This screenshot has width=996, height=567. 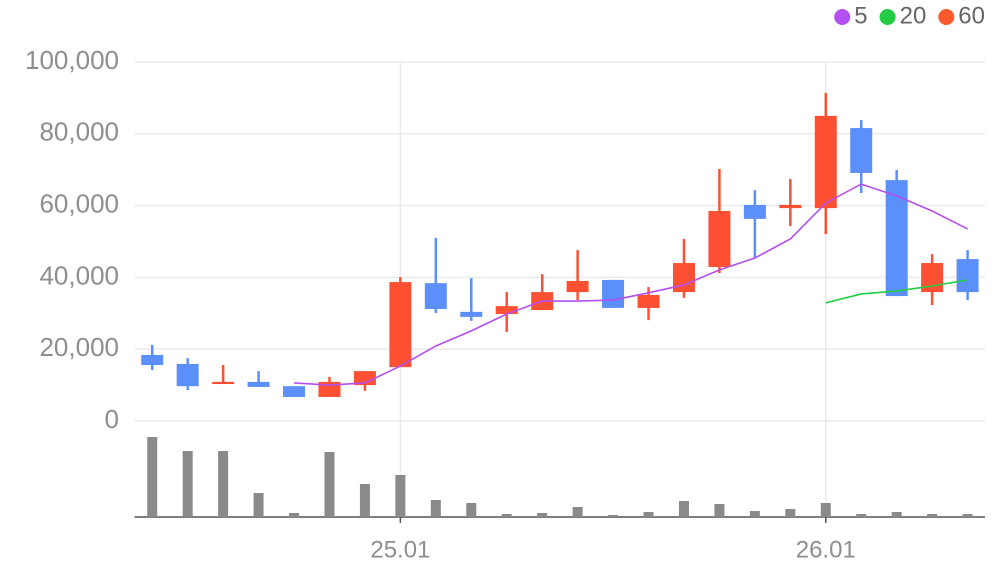 I want to click on x-tick-label: 25.01, so click(x=400, y=549).